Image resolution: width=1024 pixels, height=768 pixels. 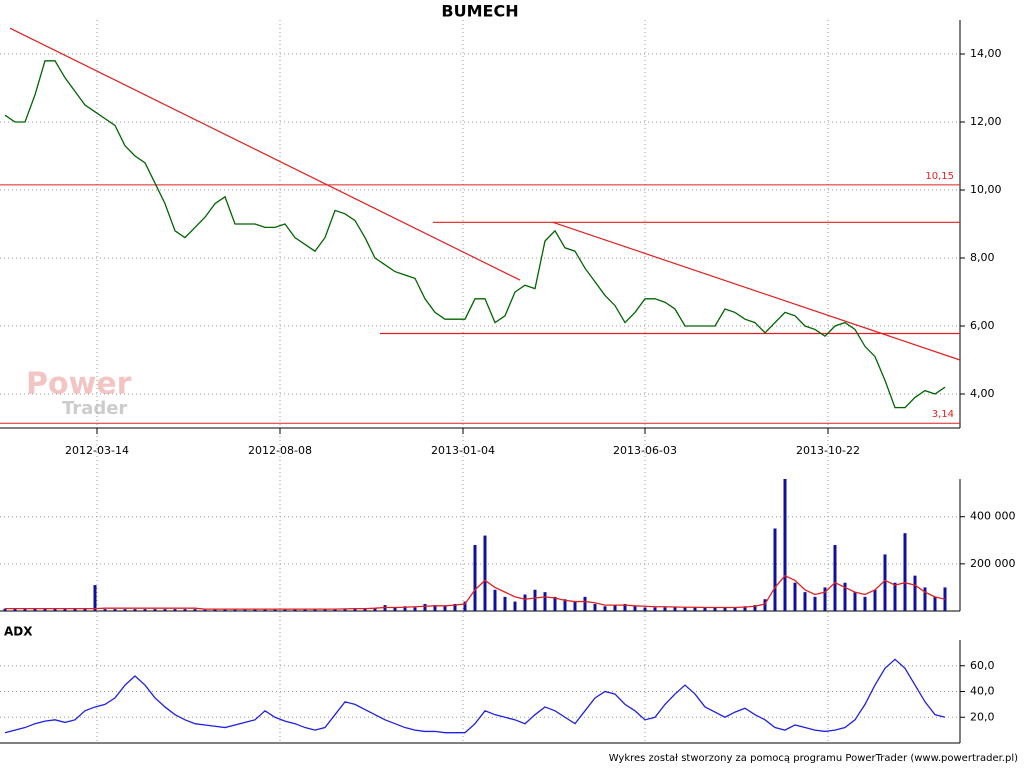 I want to click on level-label: 3,14, so click(x=943, y=414).